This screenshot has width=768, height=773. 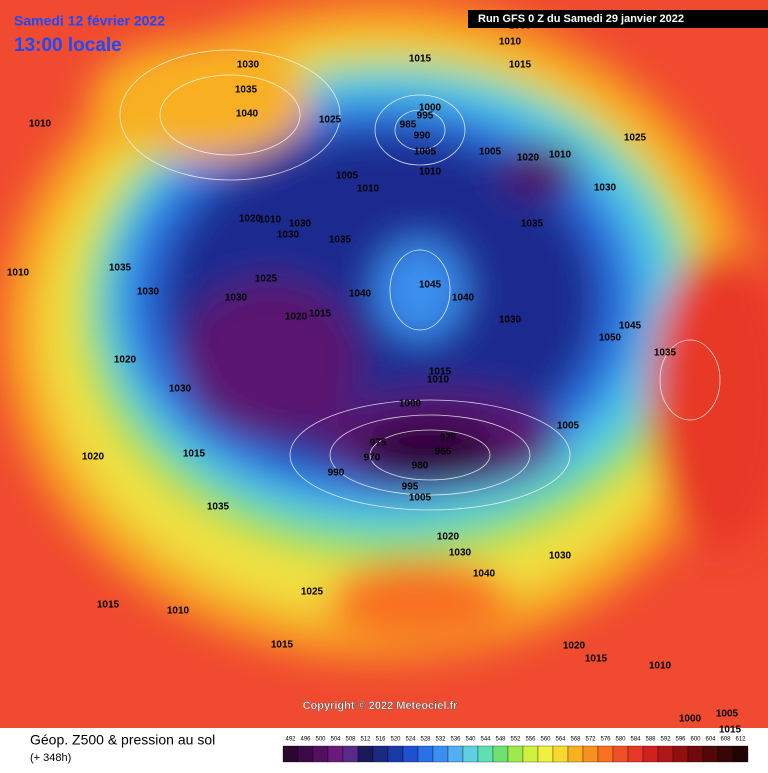 I want to click on scale-label: 532, so click(x=440, y=740).